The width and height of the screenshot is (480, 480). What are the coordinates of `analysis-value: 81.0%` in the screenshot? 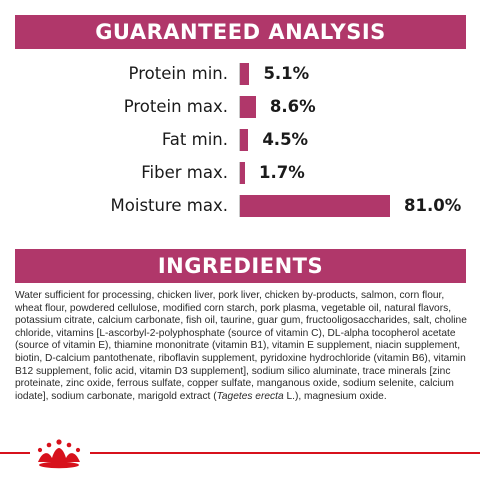 It's located at (433, 205).